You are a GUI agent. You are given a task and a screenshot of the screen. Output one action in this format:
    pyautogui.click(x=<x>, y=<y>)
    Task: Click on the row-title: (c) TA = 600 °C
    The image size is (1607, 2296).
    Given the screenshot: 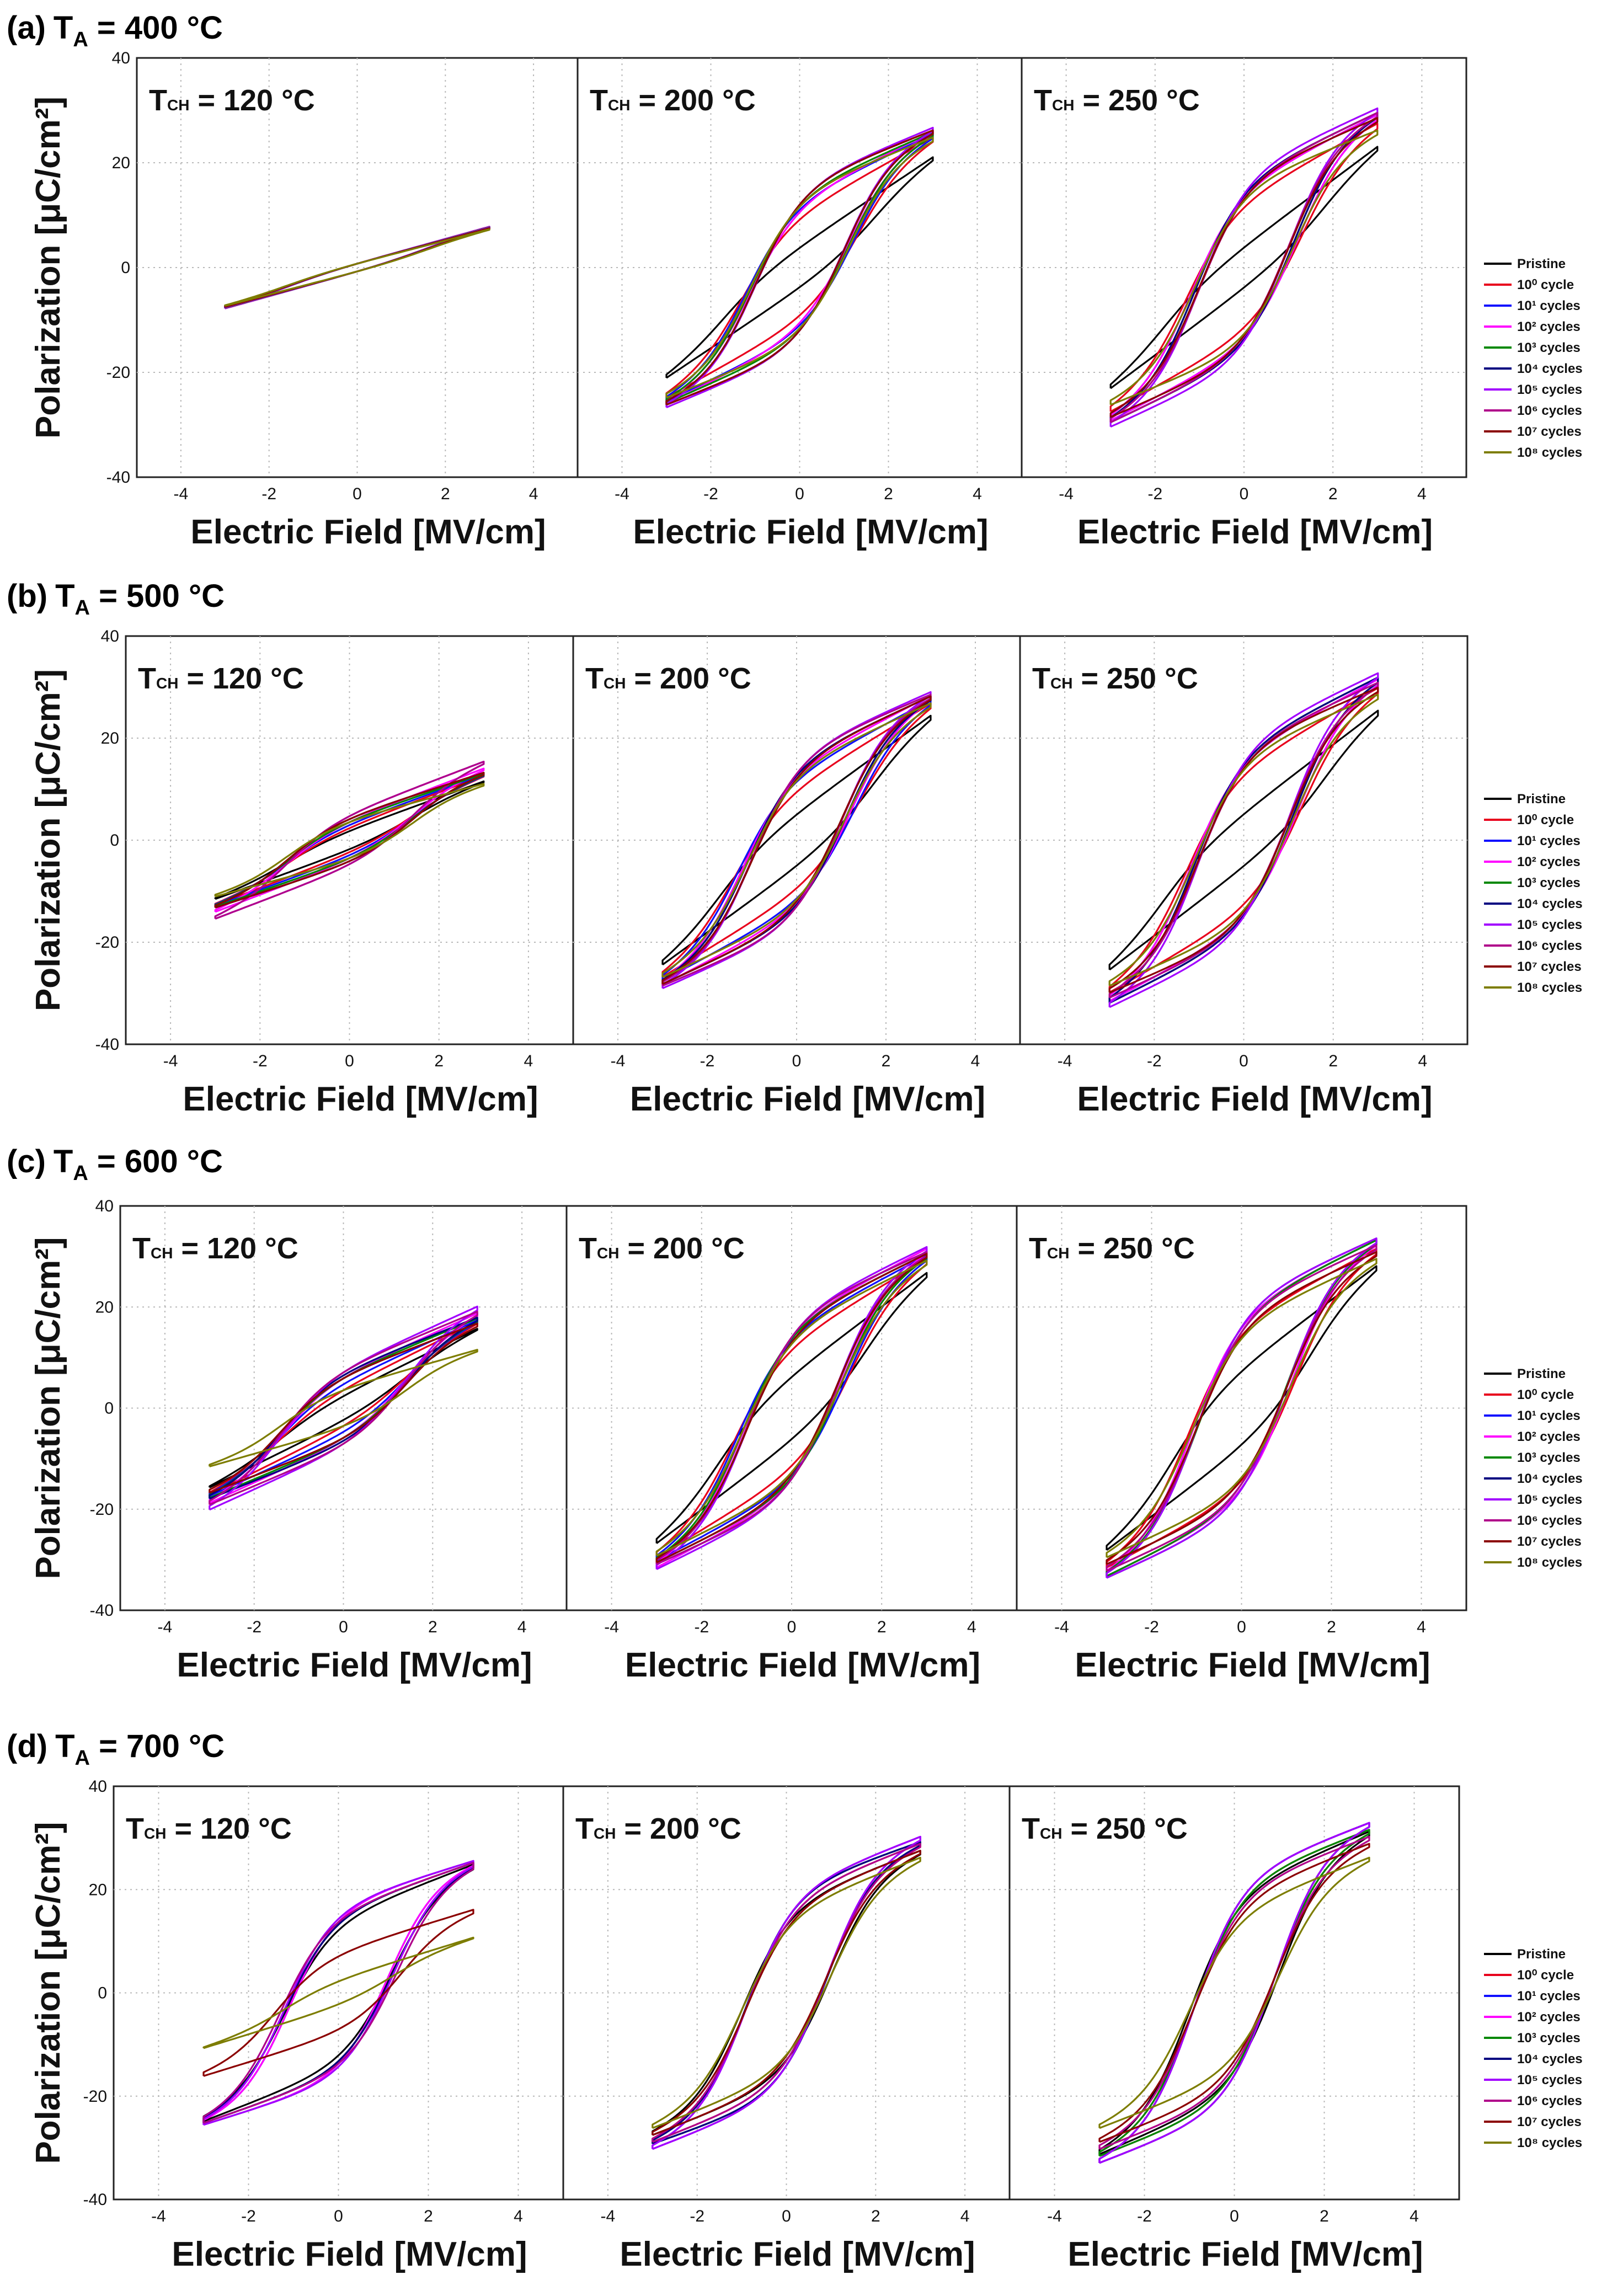 What is the action you would take?
    pyautogui.click(x=115, y=1164)
    